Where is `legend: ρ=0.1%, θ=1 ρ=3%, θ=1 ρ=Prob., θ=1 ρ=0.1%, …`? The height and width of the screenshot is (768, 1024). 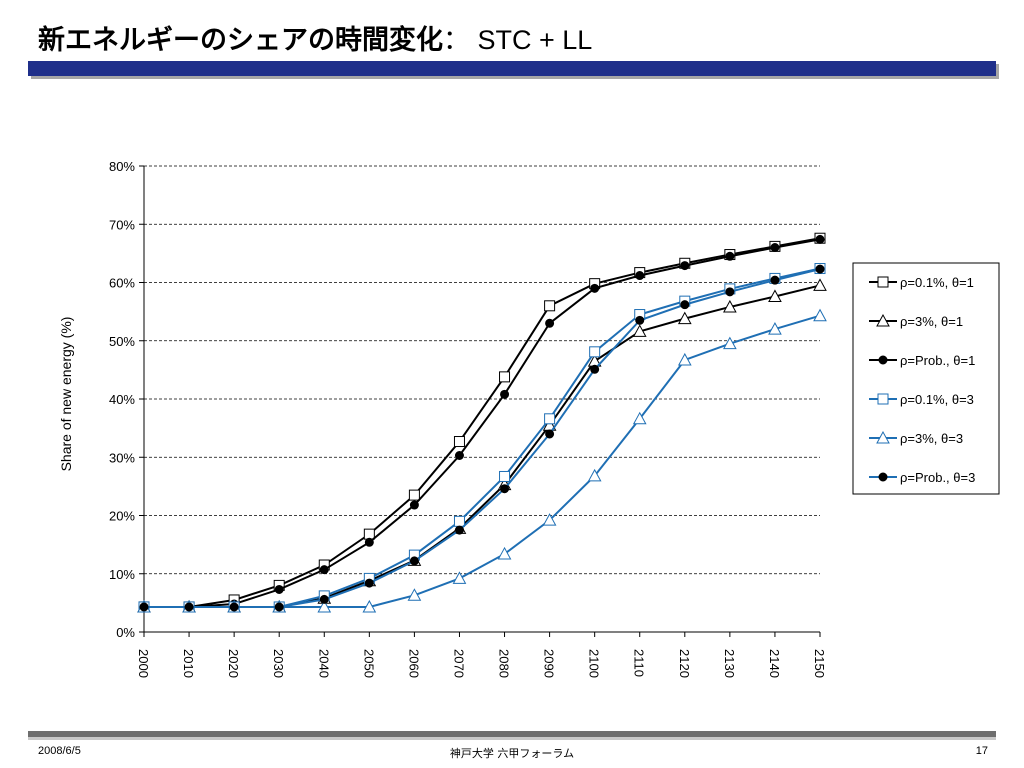 legend: ρ=0.1%, θ=1 ρ=3%, θ=1 ρ=Prob., θ=1 ρ=0.1%, … is located at coordinates (926, 378).